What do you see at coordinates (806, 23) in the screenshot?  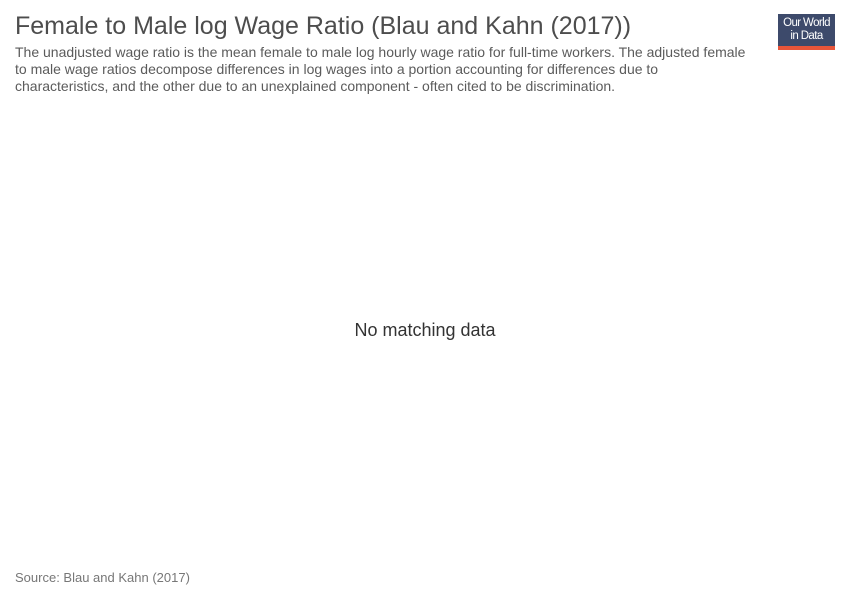 I see `logo-line-1: Our World` at bounding box center [806, 23].